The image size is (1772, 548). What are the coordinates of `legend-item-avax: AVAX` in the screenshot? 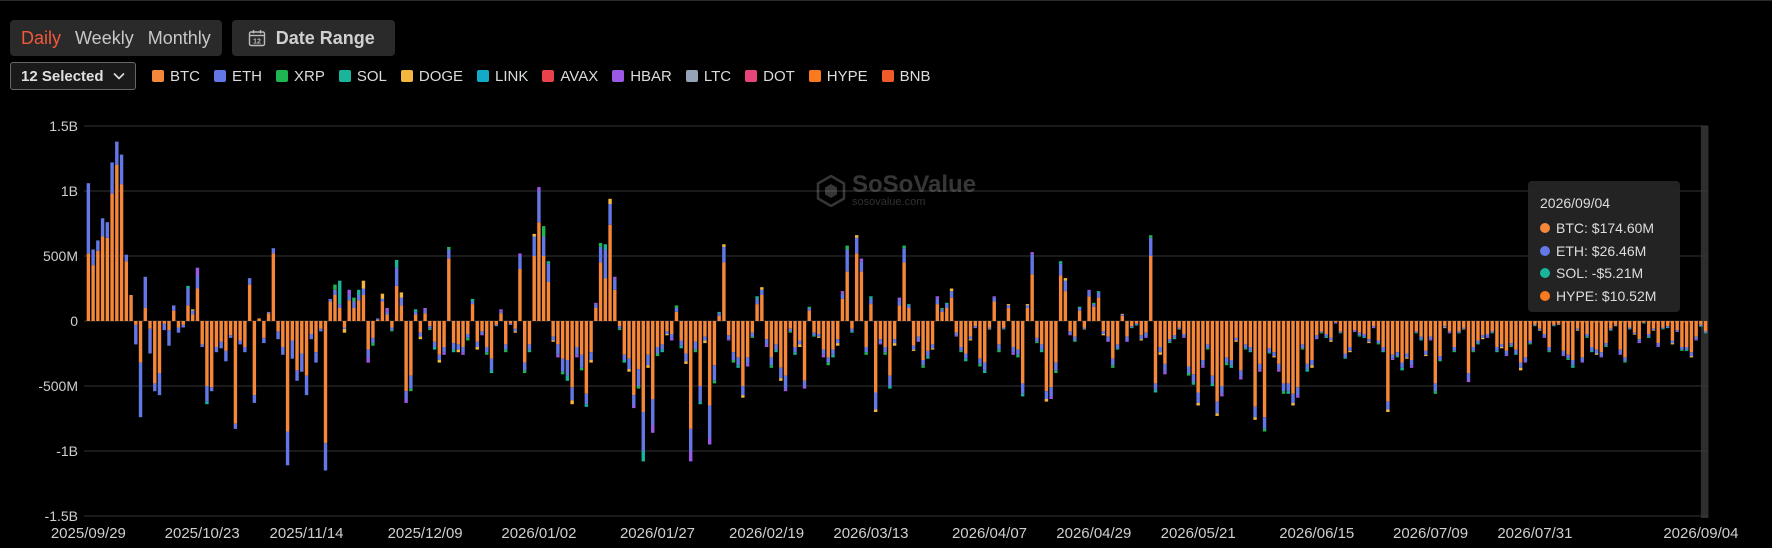 It's located at (570, 76).